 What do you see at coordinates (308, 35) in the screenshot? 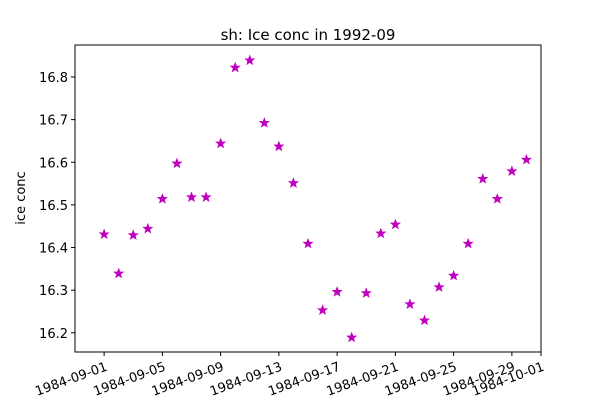
I see `chart-title: sh: Ice conc in 1992-09` at bounding box center [308, 35].